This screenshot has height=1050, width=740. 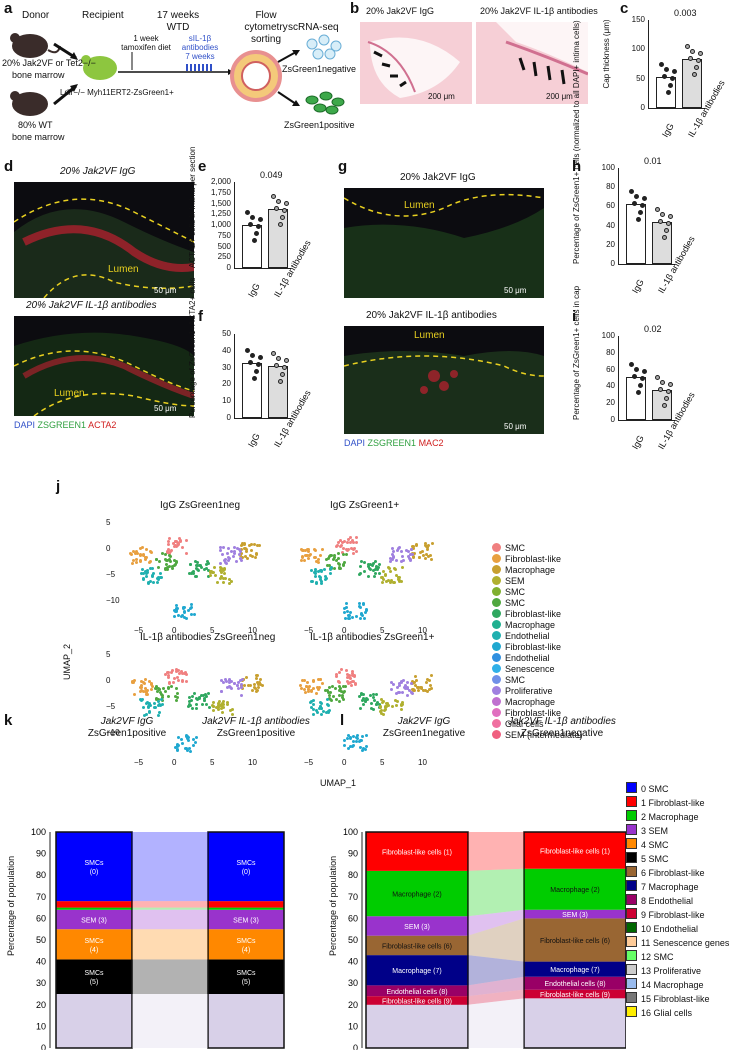 What do you see at coordinates (342, 720) in the screenshot?
I see `panel-label-l: l` at bounding box center [342, 720].